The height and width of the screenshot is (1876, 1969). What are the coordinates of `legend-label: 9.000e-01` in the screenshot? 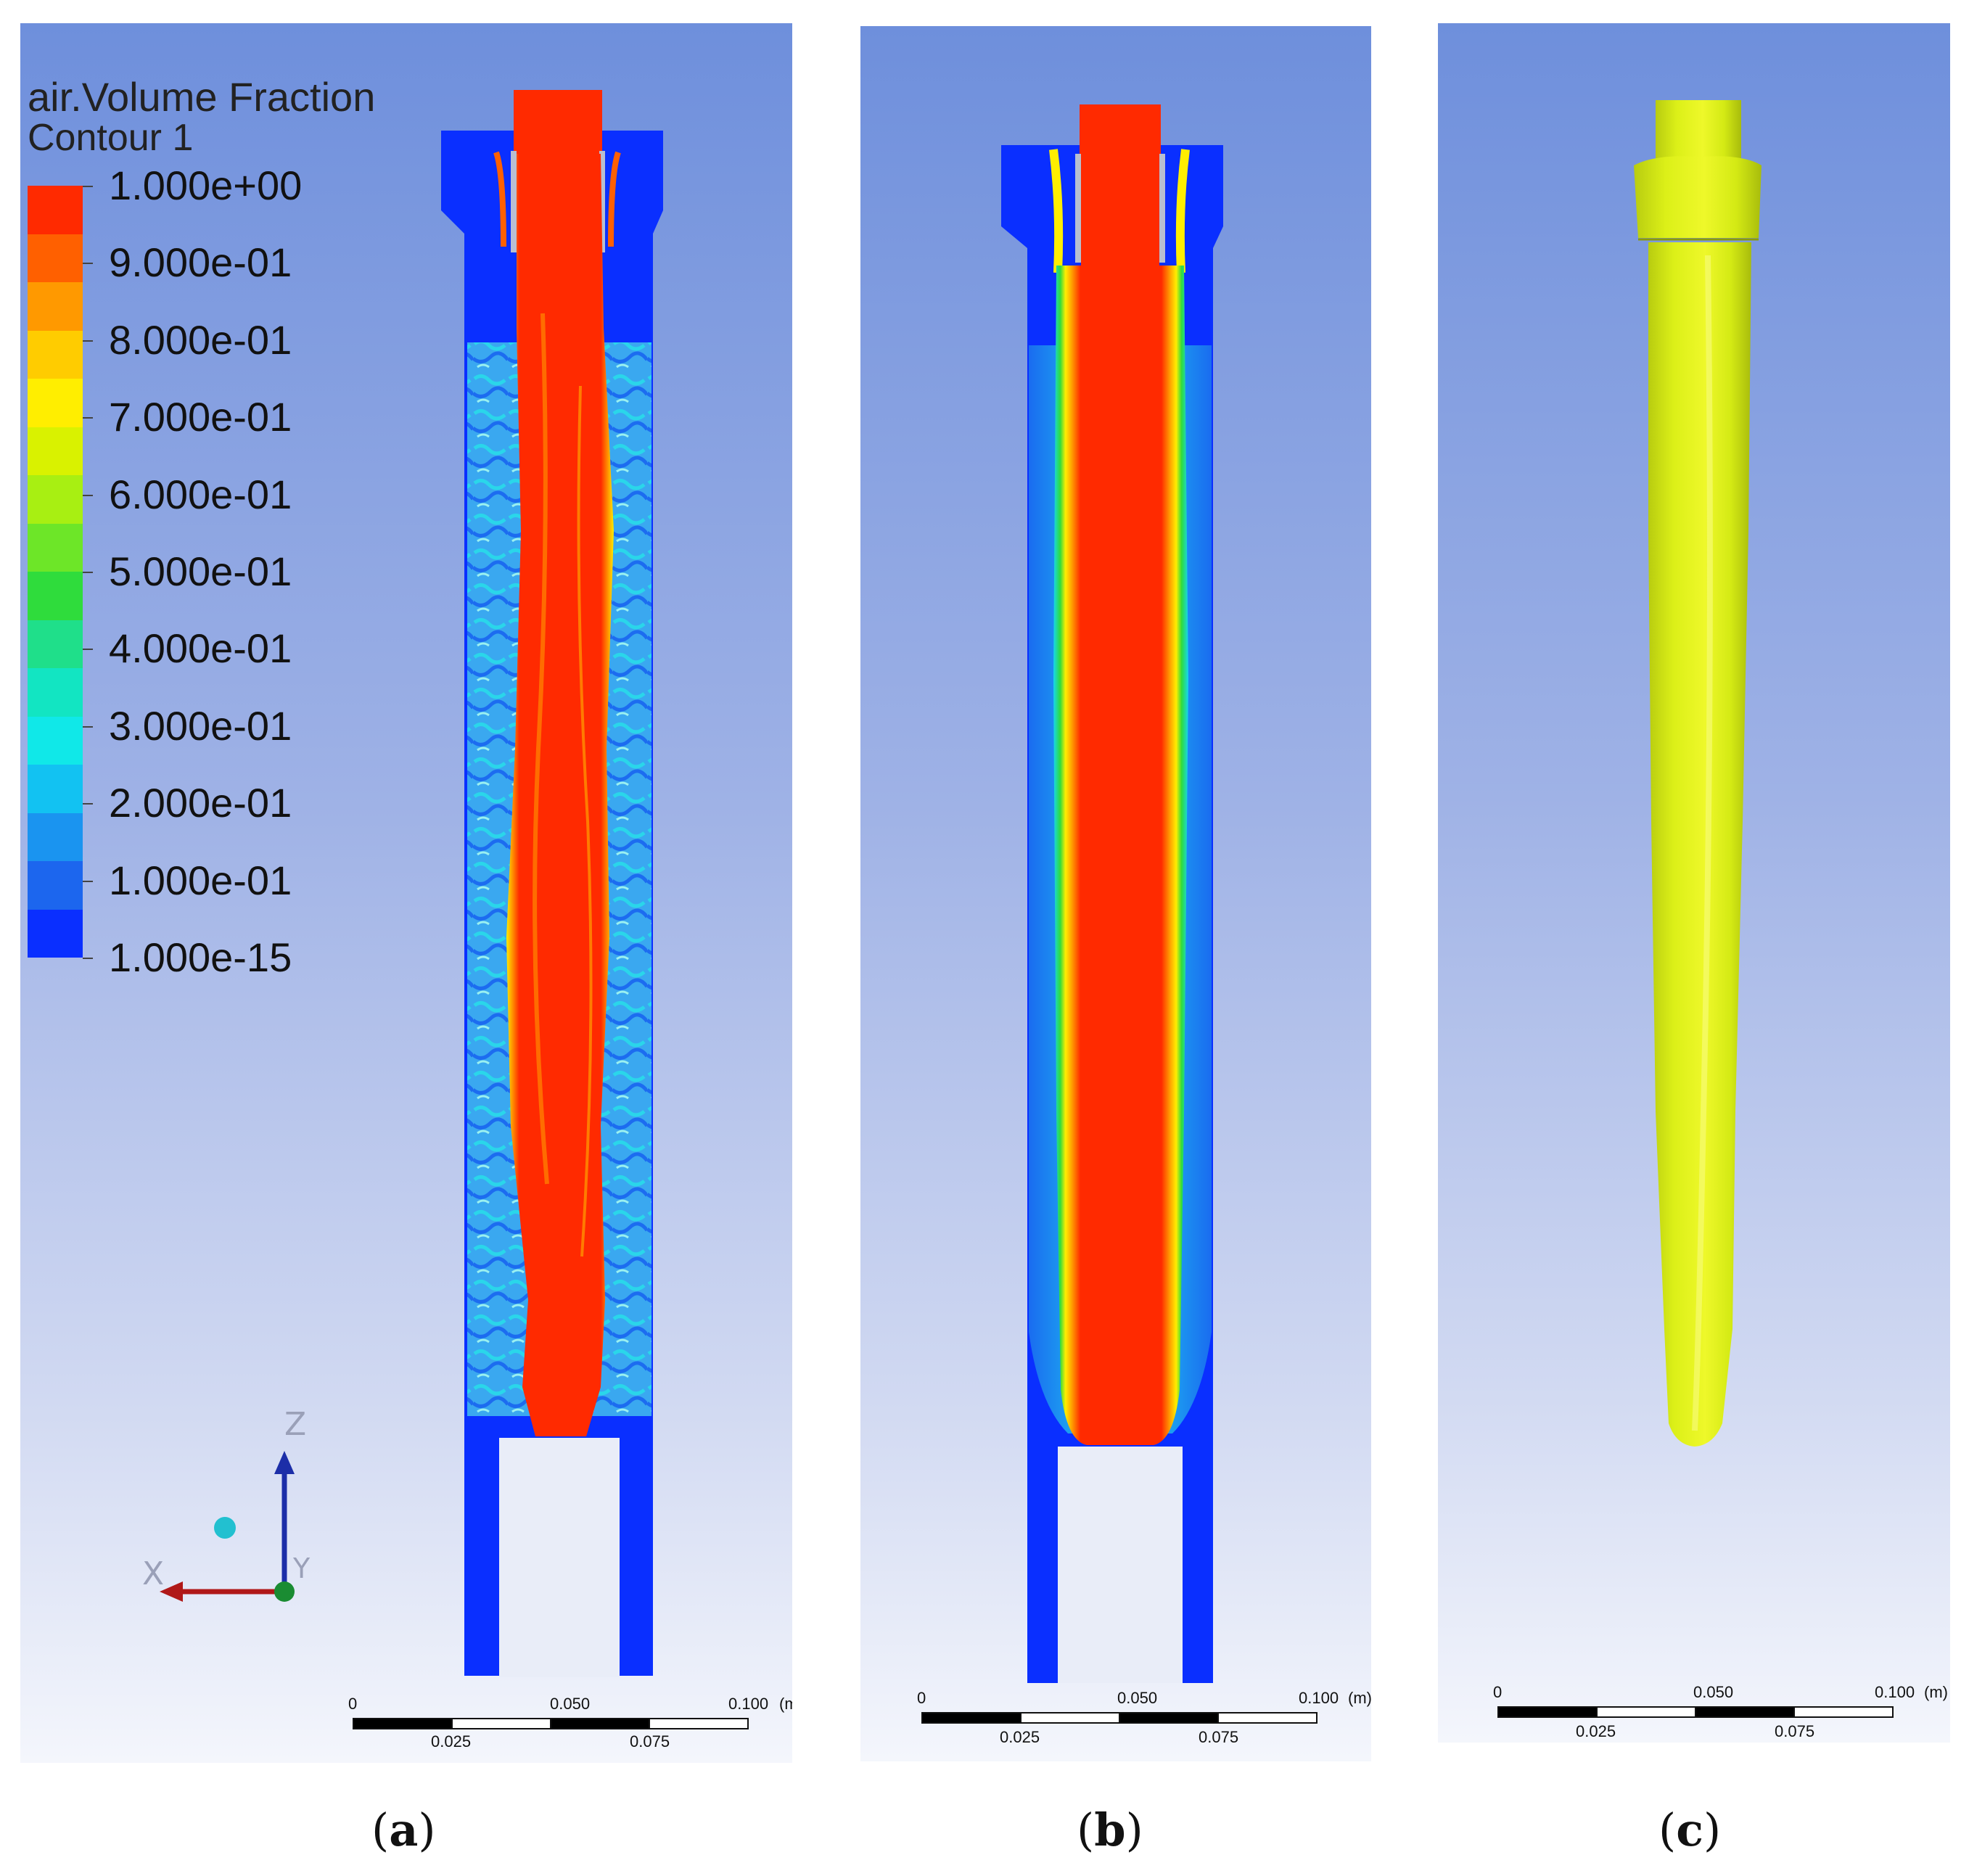 It's located at (200, 262).